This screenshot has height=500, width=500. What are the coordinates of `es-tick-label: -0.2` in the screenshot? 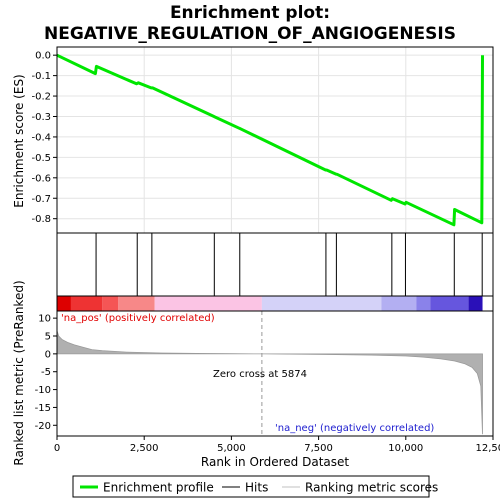 It's located at (41, 97).